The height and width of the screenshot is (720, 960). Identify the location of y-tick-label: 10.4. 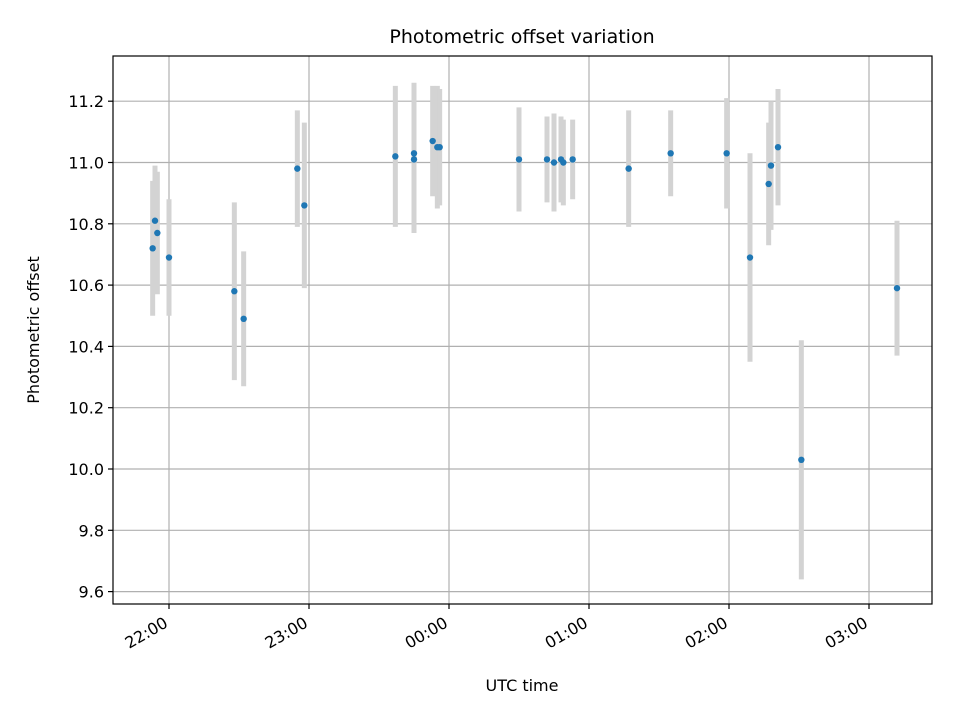
(86, 346).